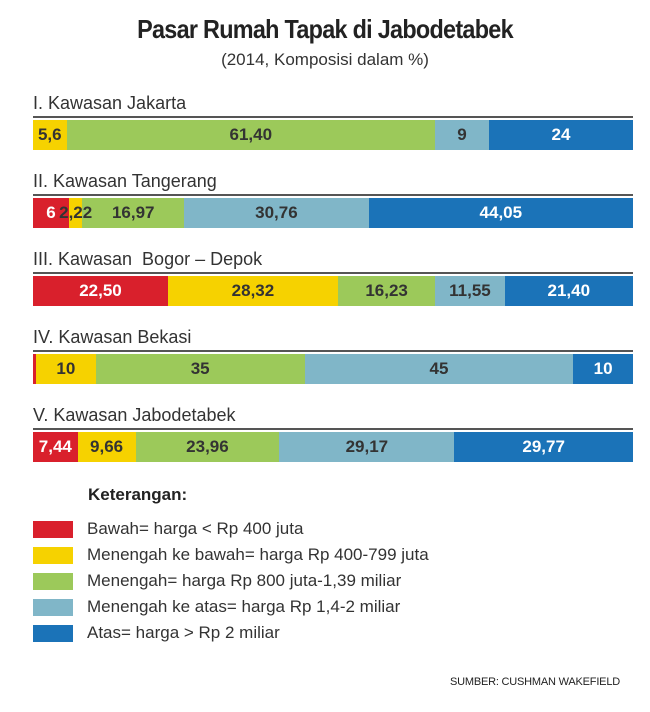 The image size is (650, 712). I want to click on legend-item: Bawah= harga < Rp 400 juta, so click(231, 529).